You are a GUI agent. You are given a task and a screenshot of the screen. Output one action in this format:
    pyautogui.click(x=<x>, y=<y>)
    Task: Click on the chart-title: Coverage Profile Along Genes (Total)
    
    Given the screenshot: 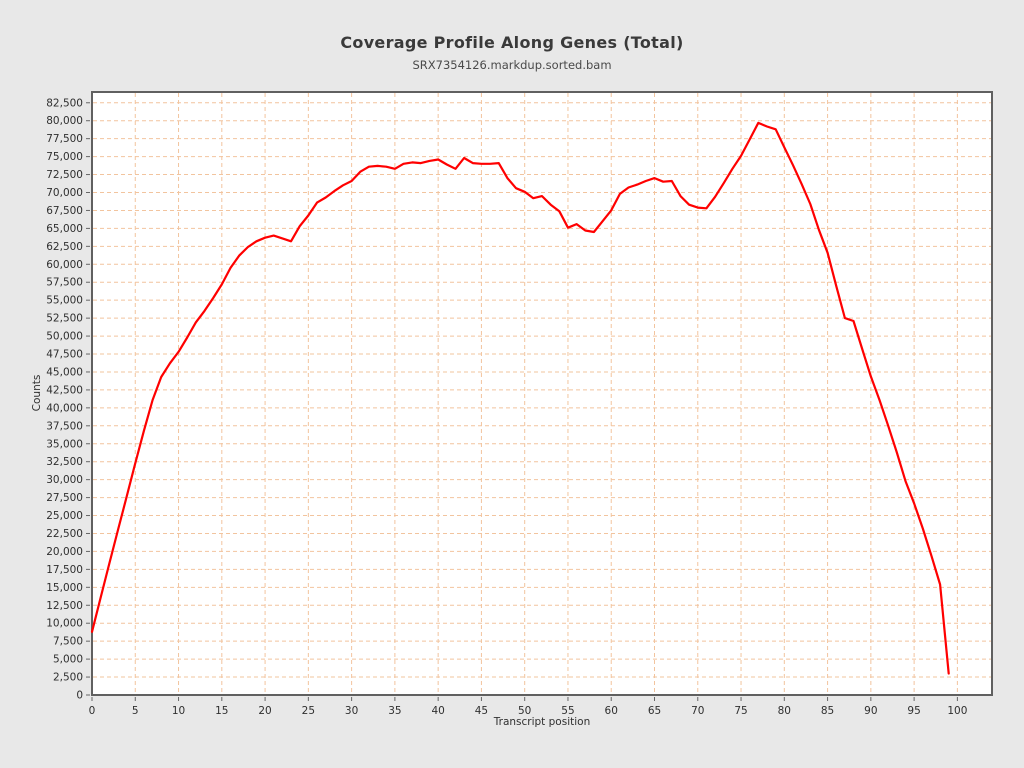 What is the action you would take?
    pyautogui.click(x=512, y=42)
    